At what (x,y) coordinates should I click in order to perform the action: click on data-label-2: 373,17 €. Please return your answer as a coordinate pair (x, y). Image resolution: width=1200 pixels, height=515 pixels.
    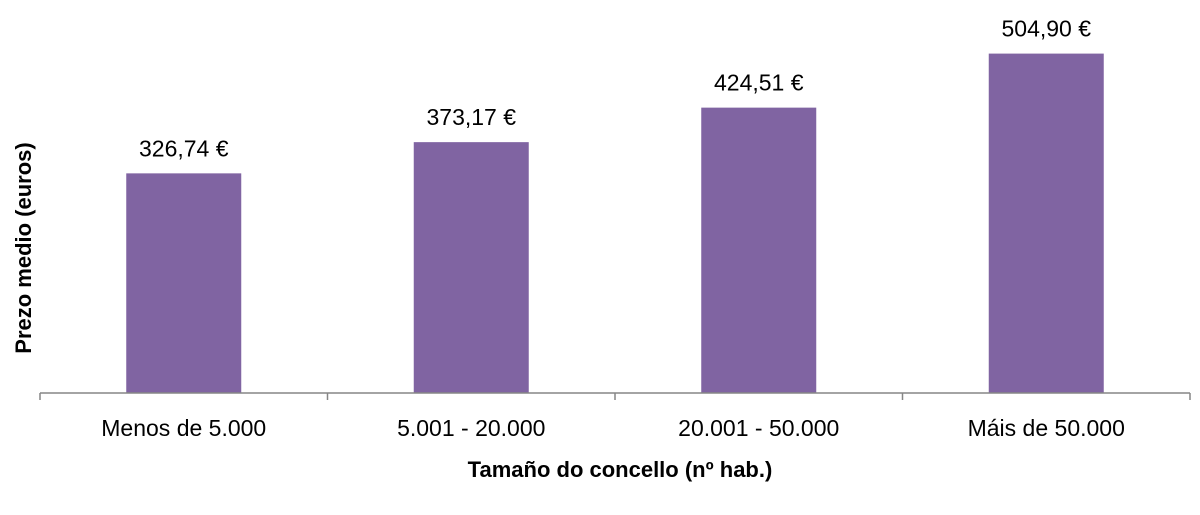
    Looking at the image, I should click on (471, 117).